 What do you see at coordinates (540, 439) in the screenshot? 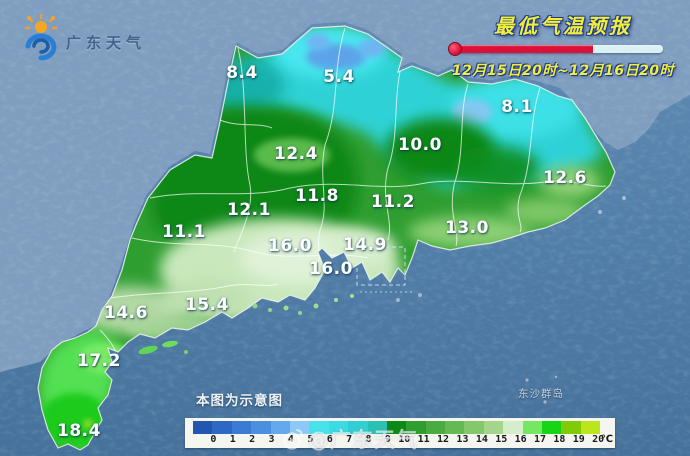
I see `legend-tick-label: 17` at bounding box center [540, 439].